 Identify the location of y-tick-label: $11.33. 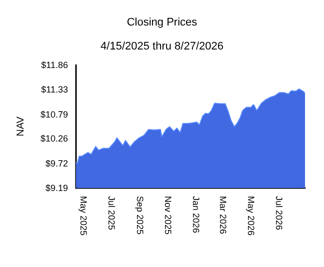
(54, 89).